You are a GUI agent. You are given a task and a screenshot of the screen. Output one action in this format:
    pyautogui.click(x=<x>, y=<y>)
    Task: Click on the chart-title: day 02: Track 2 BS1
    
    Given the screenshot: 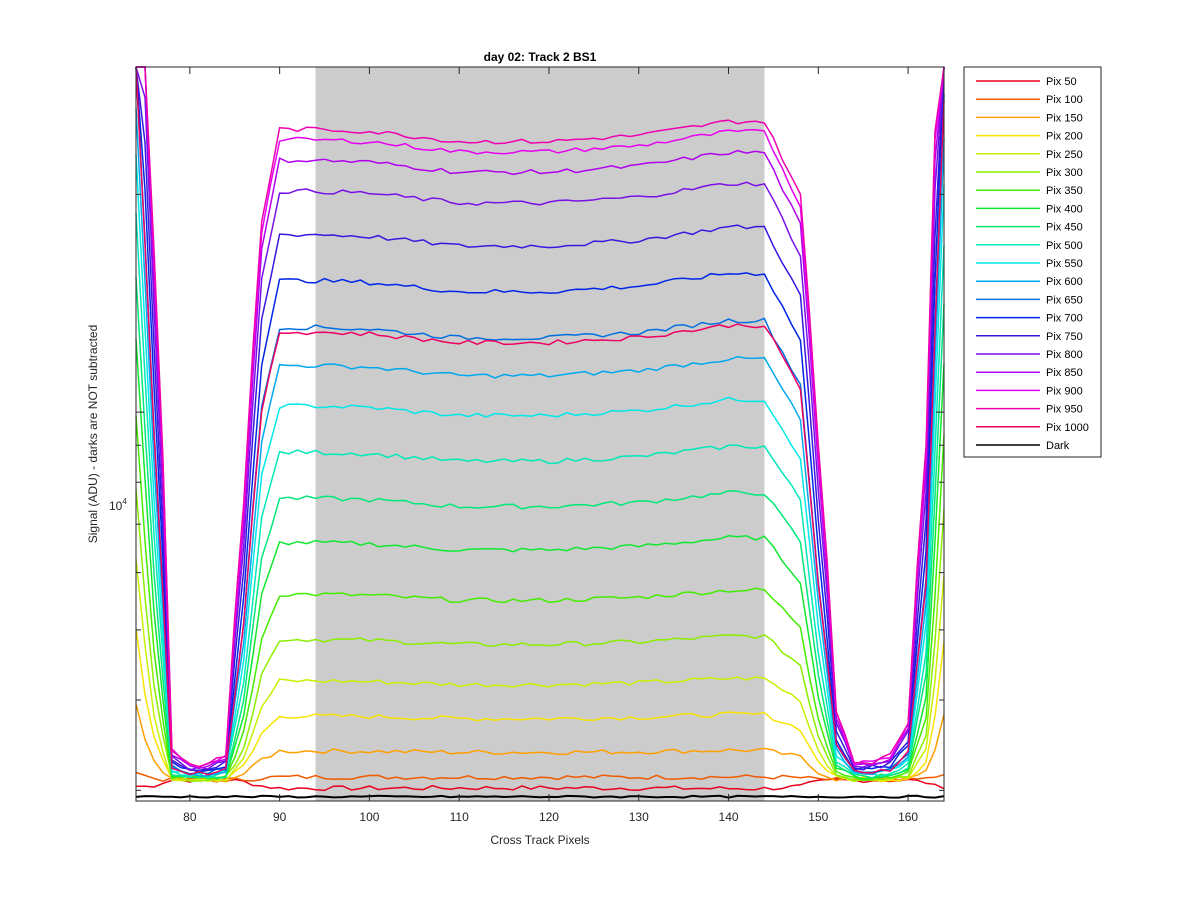 What is the action you would take?
    pyautogui.click(x=540, y=57)
    